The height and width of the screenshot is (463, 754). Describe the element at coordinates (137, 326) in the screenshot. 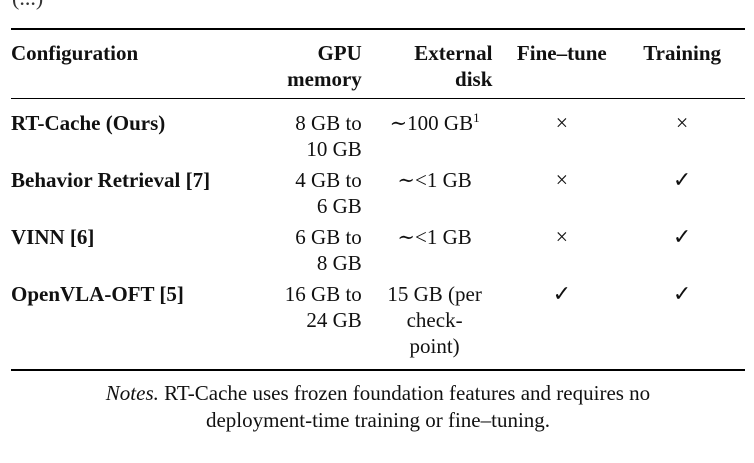

I see `cell-configuration: OpenVLA-OFT [5]` at that location.